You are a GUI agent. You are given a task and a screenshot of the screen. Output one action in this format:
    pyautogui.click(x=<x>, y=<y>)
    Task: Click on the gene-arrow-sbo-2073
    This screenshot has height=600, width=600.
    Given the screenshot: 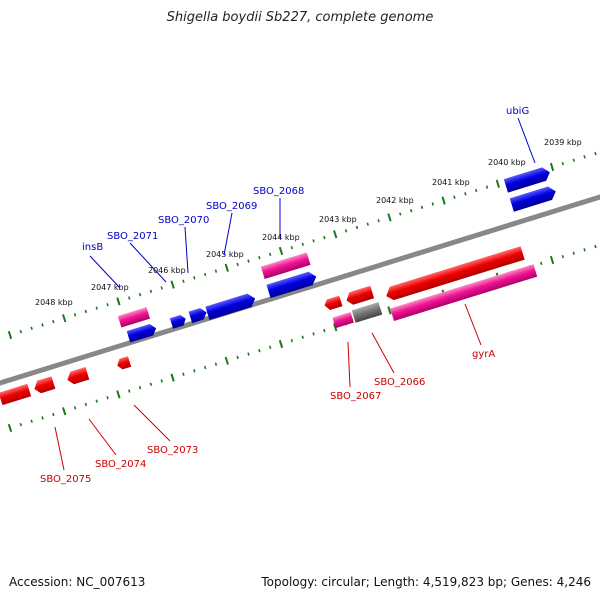 What is the action you would take?
    pyautogui.click(x=123, y=363)
    